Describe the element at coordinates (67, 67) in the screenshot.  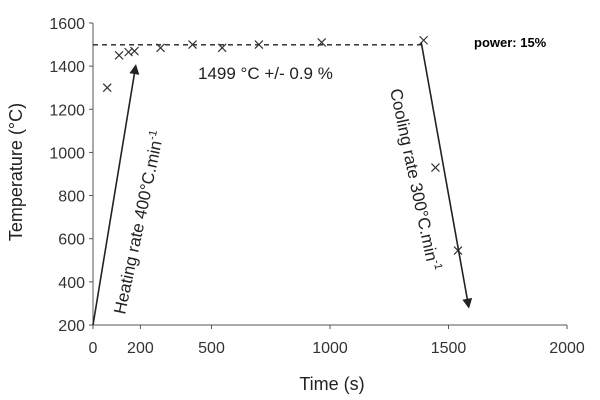
I see `y-tick-label: 1400` at that location.